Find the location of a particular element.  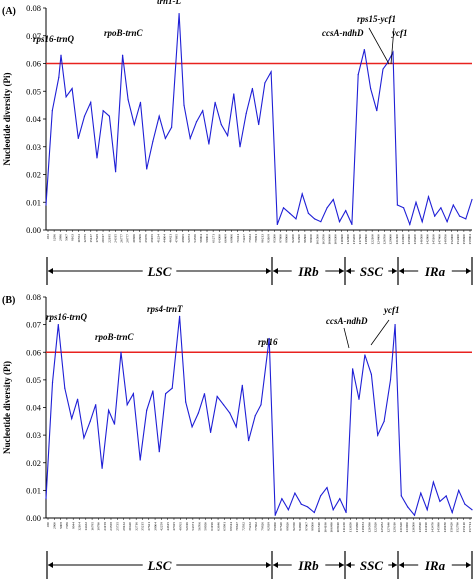

x-tick-label: 24315 is located at coordinates (115, 238).